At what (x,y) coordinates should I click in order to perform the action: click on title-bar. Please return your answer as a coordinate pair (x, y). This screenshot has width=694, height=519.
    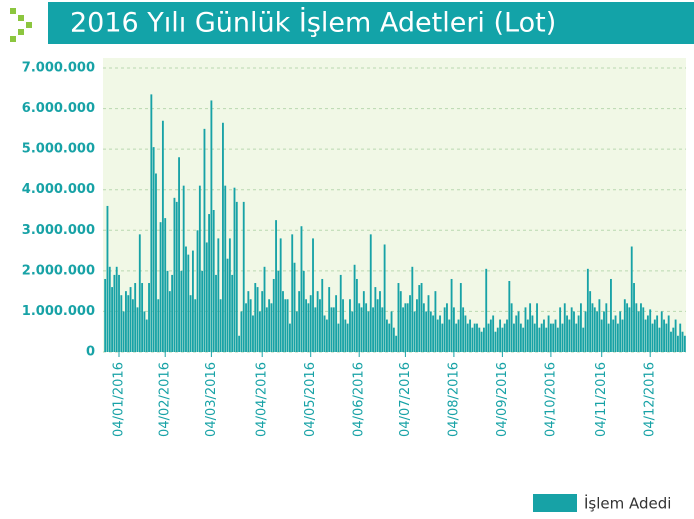
    Looking at the image, I should click on (371, 23).